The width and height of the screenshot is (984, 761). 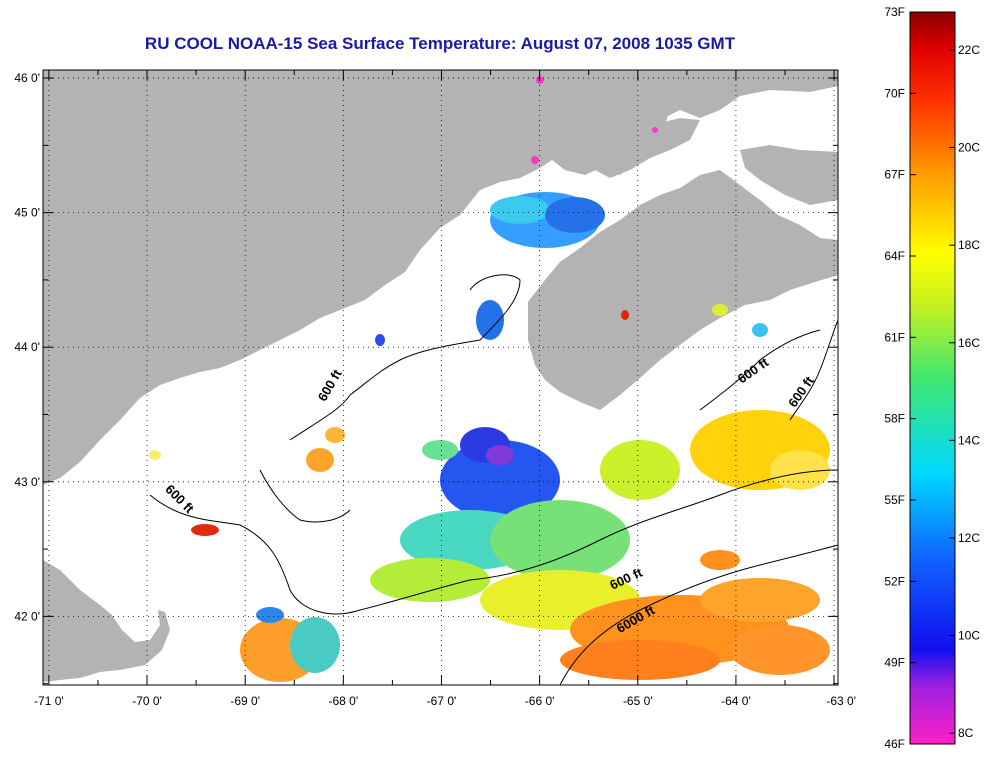 What do you see at coordinates (344, 701) in the screenshot?
I see `lon-tick-label: -68 0'` at bounding box center [344, 701].